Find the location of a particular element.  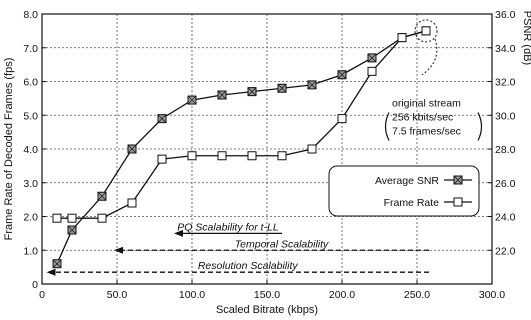

y-right-tick-label: 22.0 is located at coordinates (505, 251).